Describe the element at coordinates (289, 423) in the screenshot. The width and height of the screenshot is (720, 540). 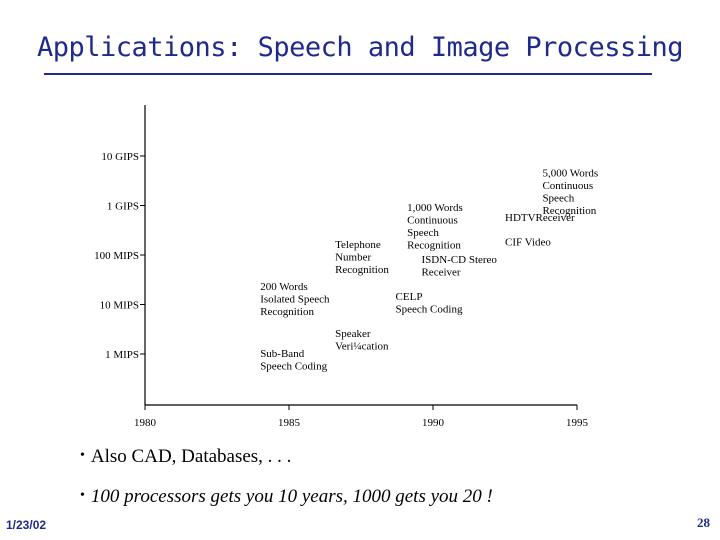
I see `x-tick-label: 1985` at that location.